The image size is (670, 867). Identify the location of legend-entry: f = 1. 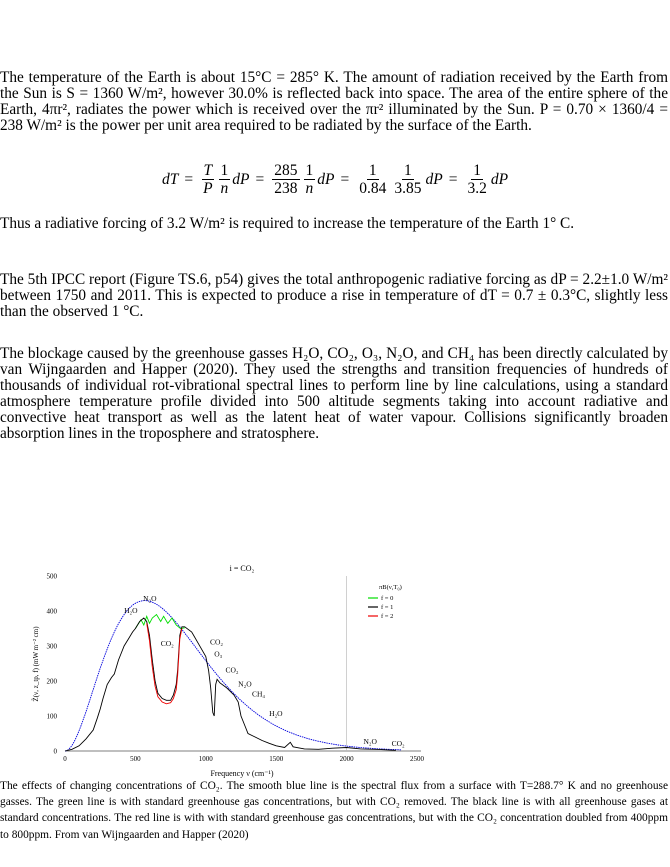
(387, 607).